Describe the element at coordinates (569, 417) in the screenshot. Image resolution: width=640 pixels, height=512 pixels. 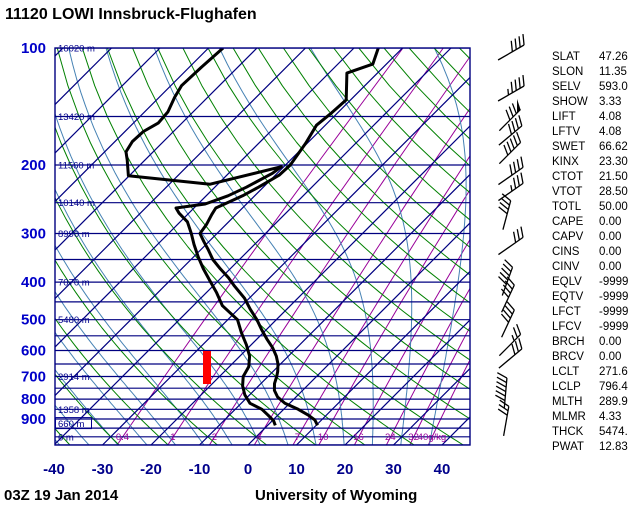
I see `stat-label: MLMR` at that location.